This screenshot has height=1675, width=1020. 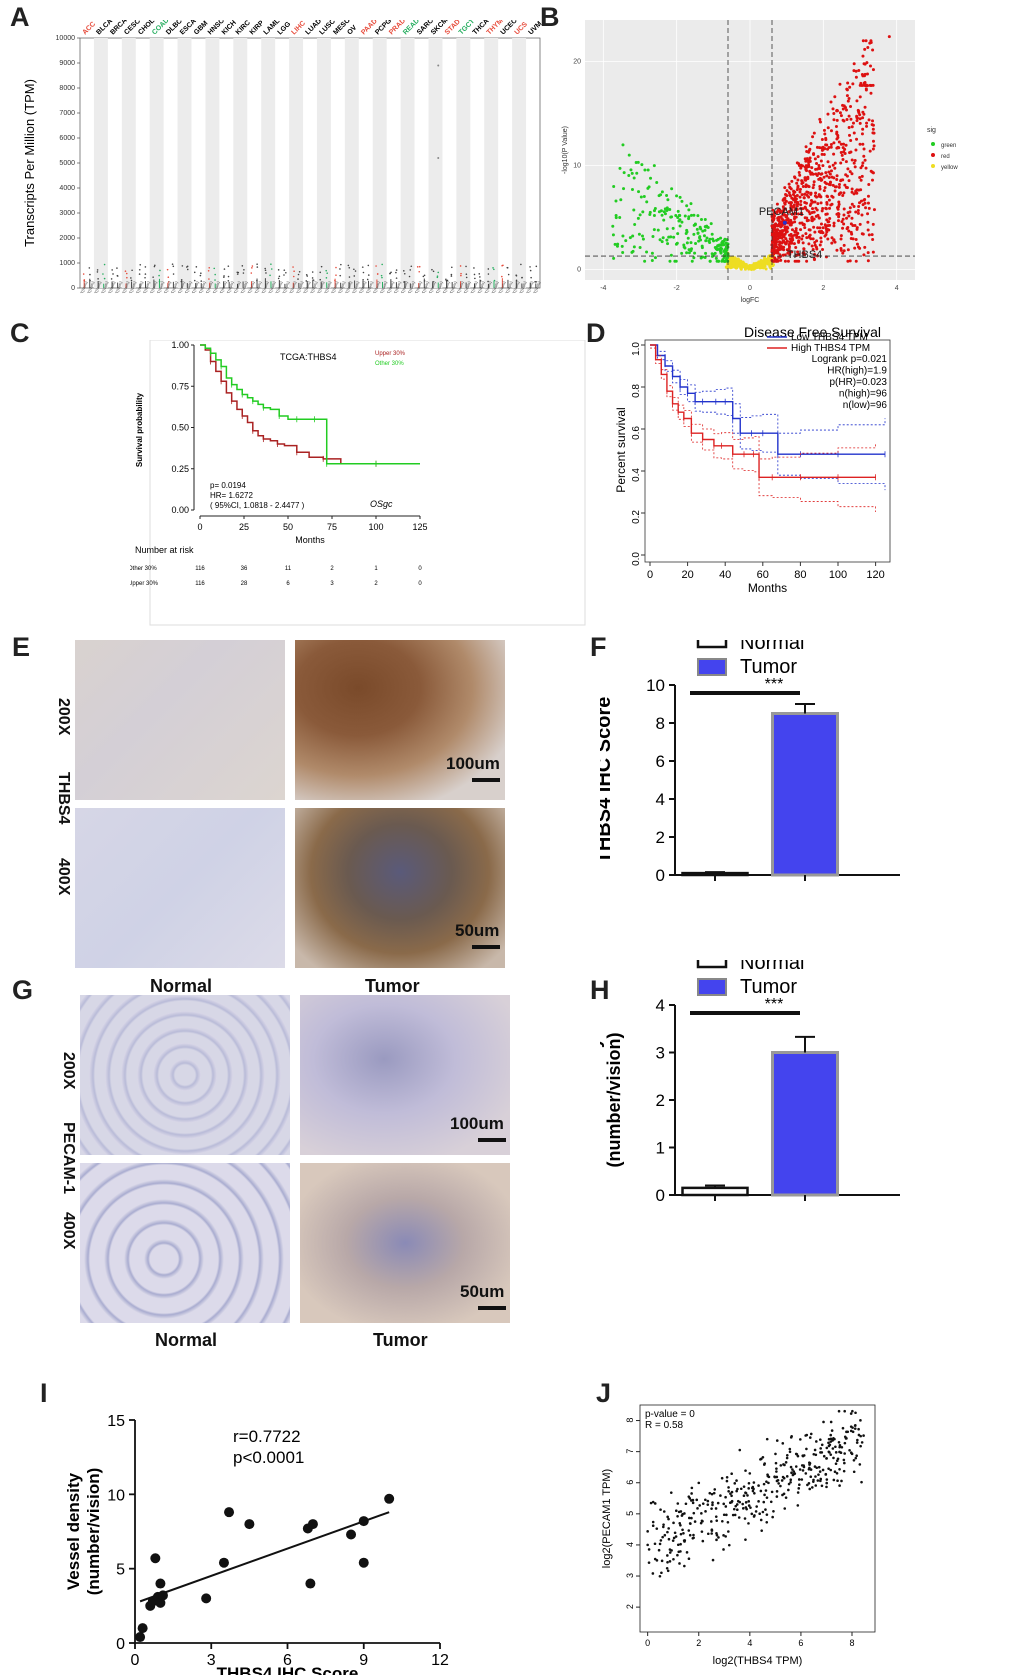 I want to click on x-tick-label: 100, so click(x=375, y=527).